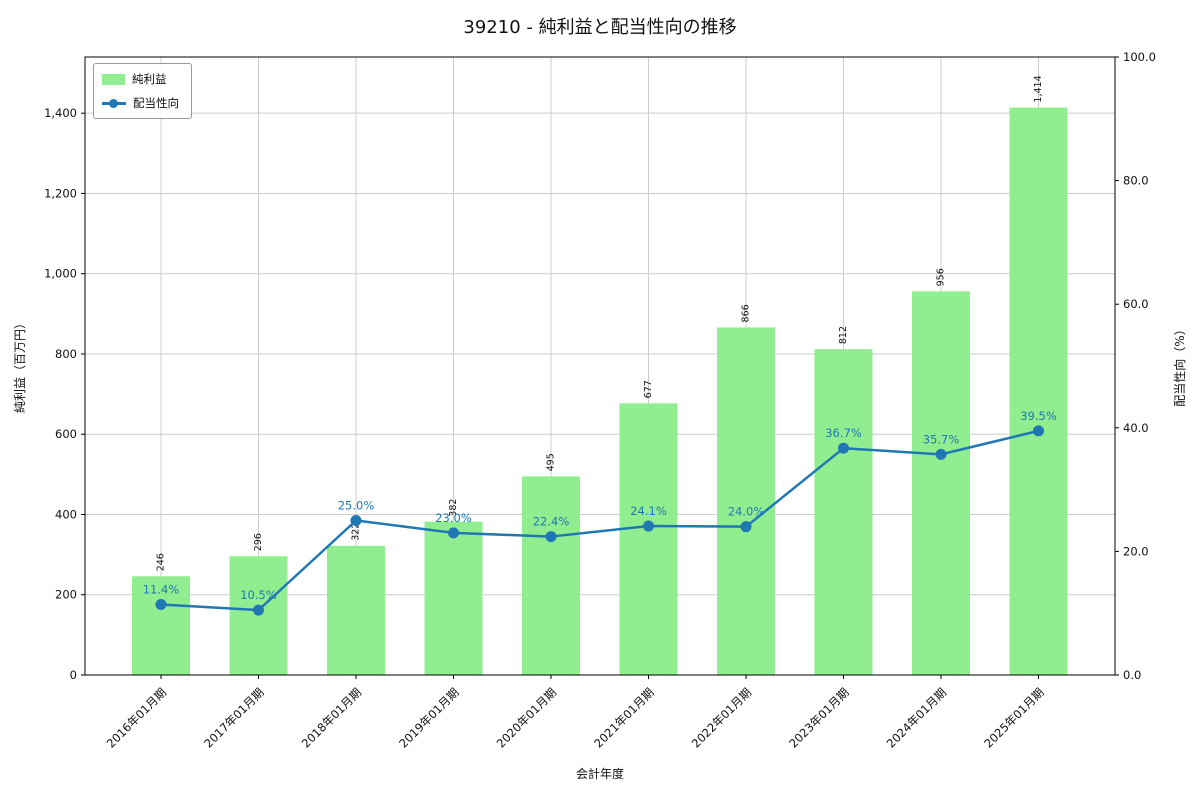 Image resolution: width=1200 pixels, height=800 pixels. What do you see at coordinates (258, 542) in the screenshot?
I see `bar-value-label: 296` at bounding box center [258, 542].